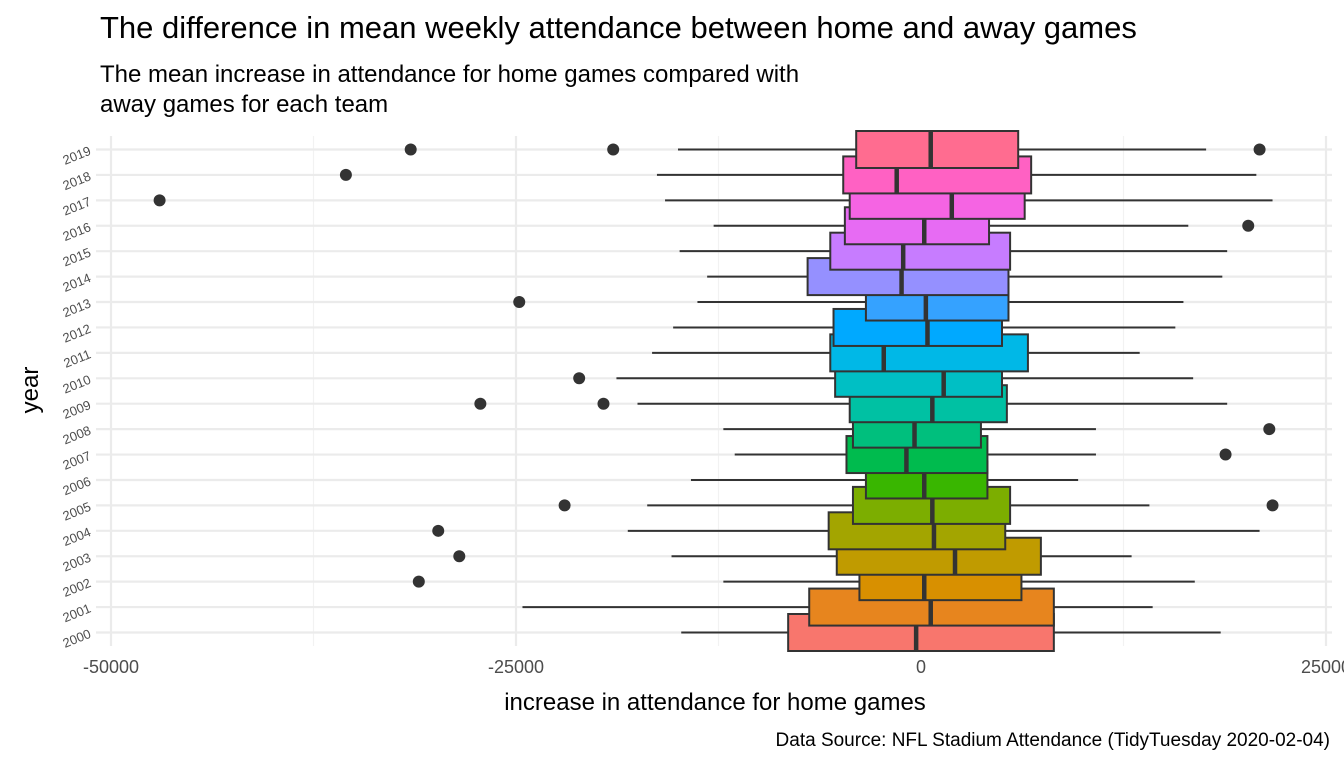 This screenshot has width=1344, height=768. Describe the element at coordinates (77, 257) in the screenshot. I see `y-tick-label: 2015` at that location.